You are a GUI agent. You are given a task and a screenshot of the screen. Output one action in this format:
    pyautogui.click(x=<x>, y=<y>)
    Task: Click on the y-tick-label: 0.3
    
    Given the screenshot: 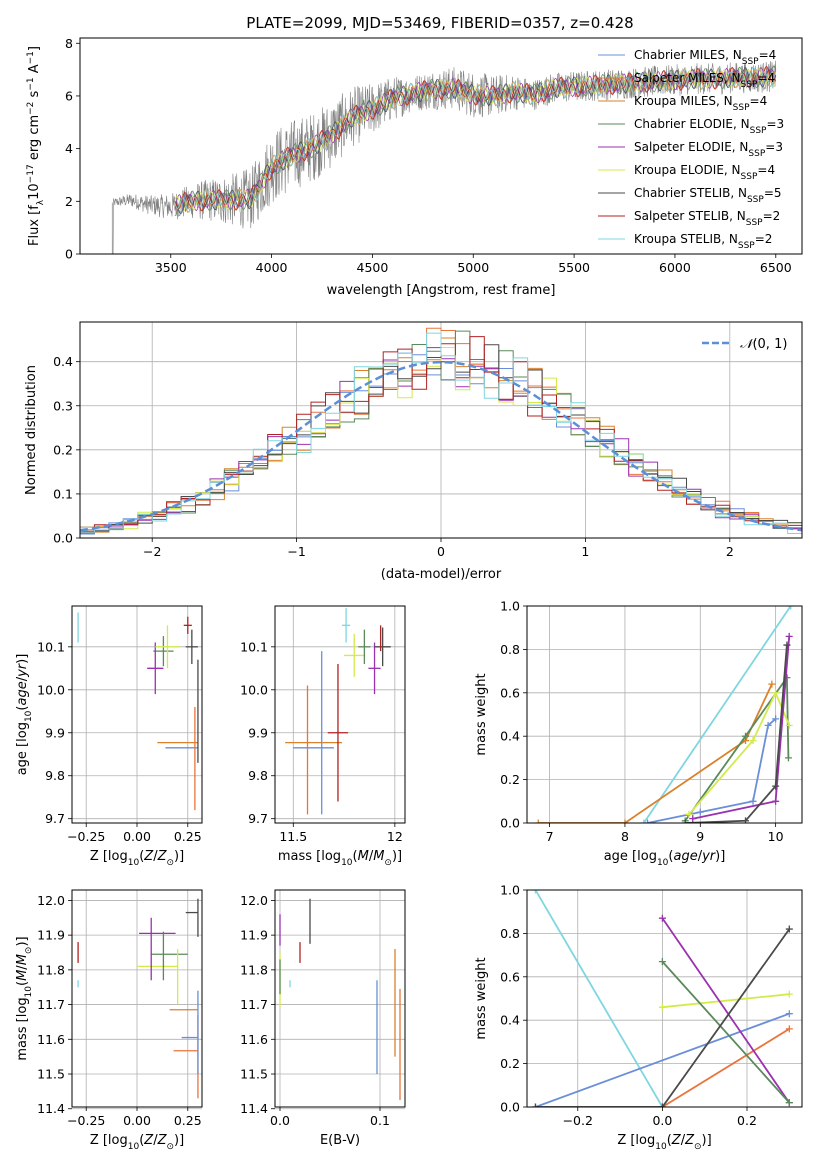 What is the action you would take?
    pyautogui.click(x=63, y=405)
    